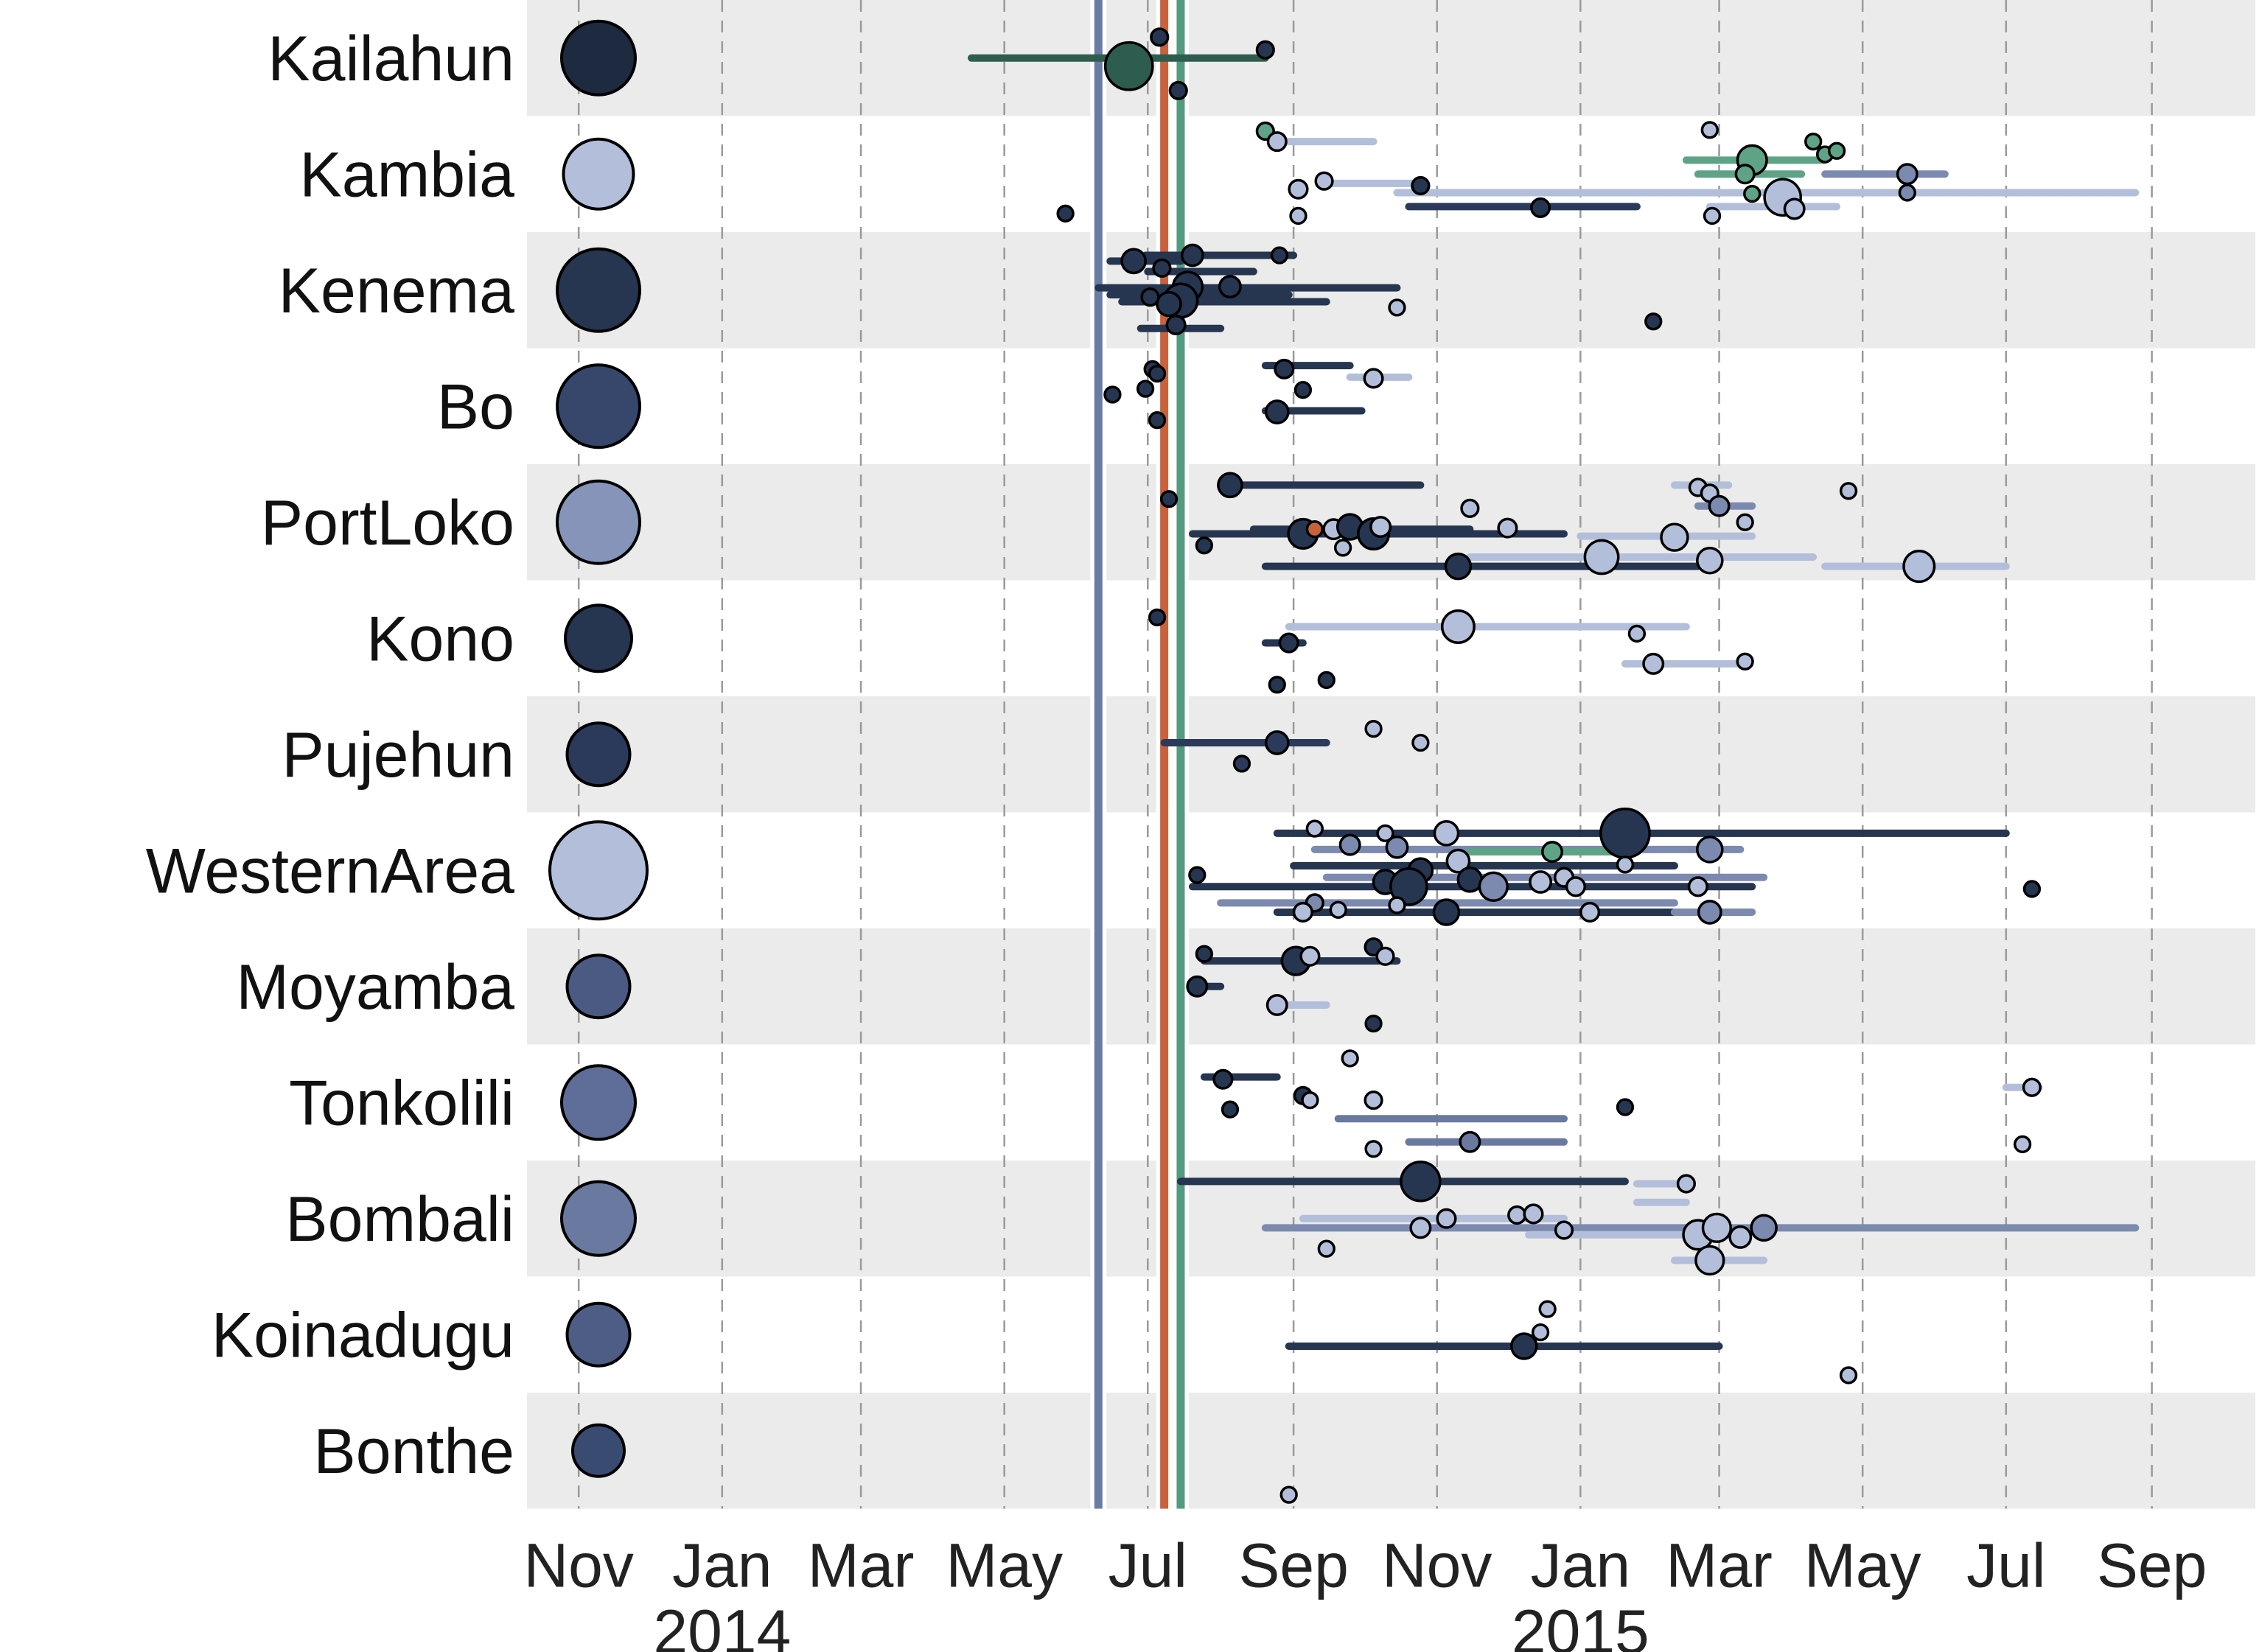 The height and width of the screenshot is (1652, 2259). I want to click on row-marker-moyamba, so click(598, 986).